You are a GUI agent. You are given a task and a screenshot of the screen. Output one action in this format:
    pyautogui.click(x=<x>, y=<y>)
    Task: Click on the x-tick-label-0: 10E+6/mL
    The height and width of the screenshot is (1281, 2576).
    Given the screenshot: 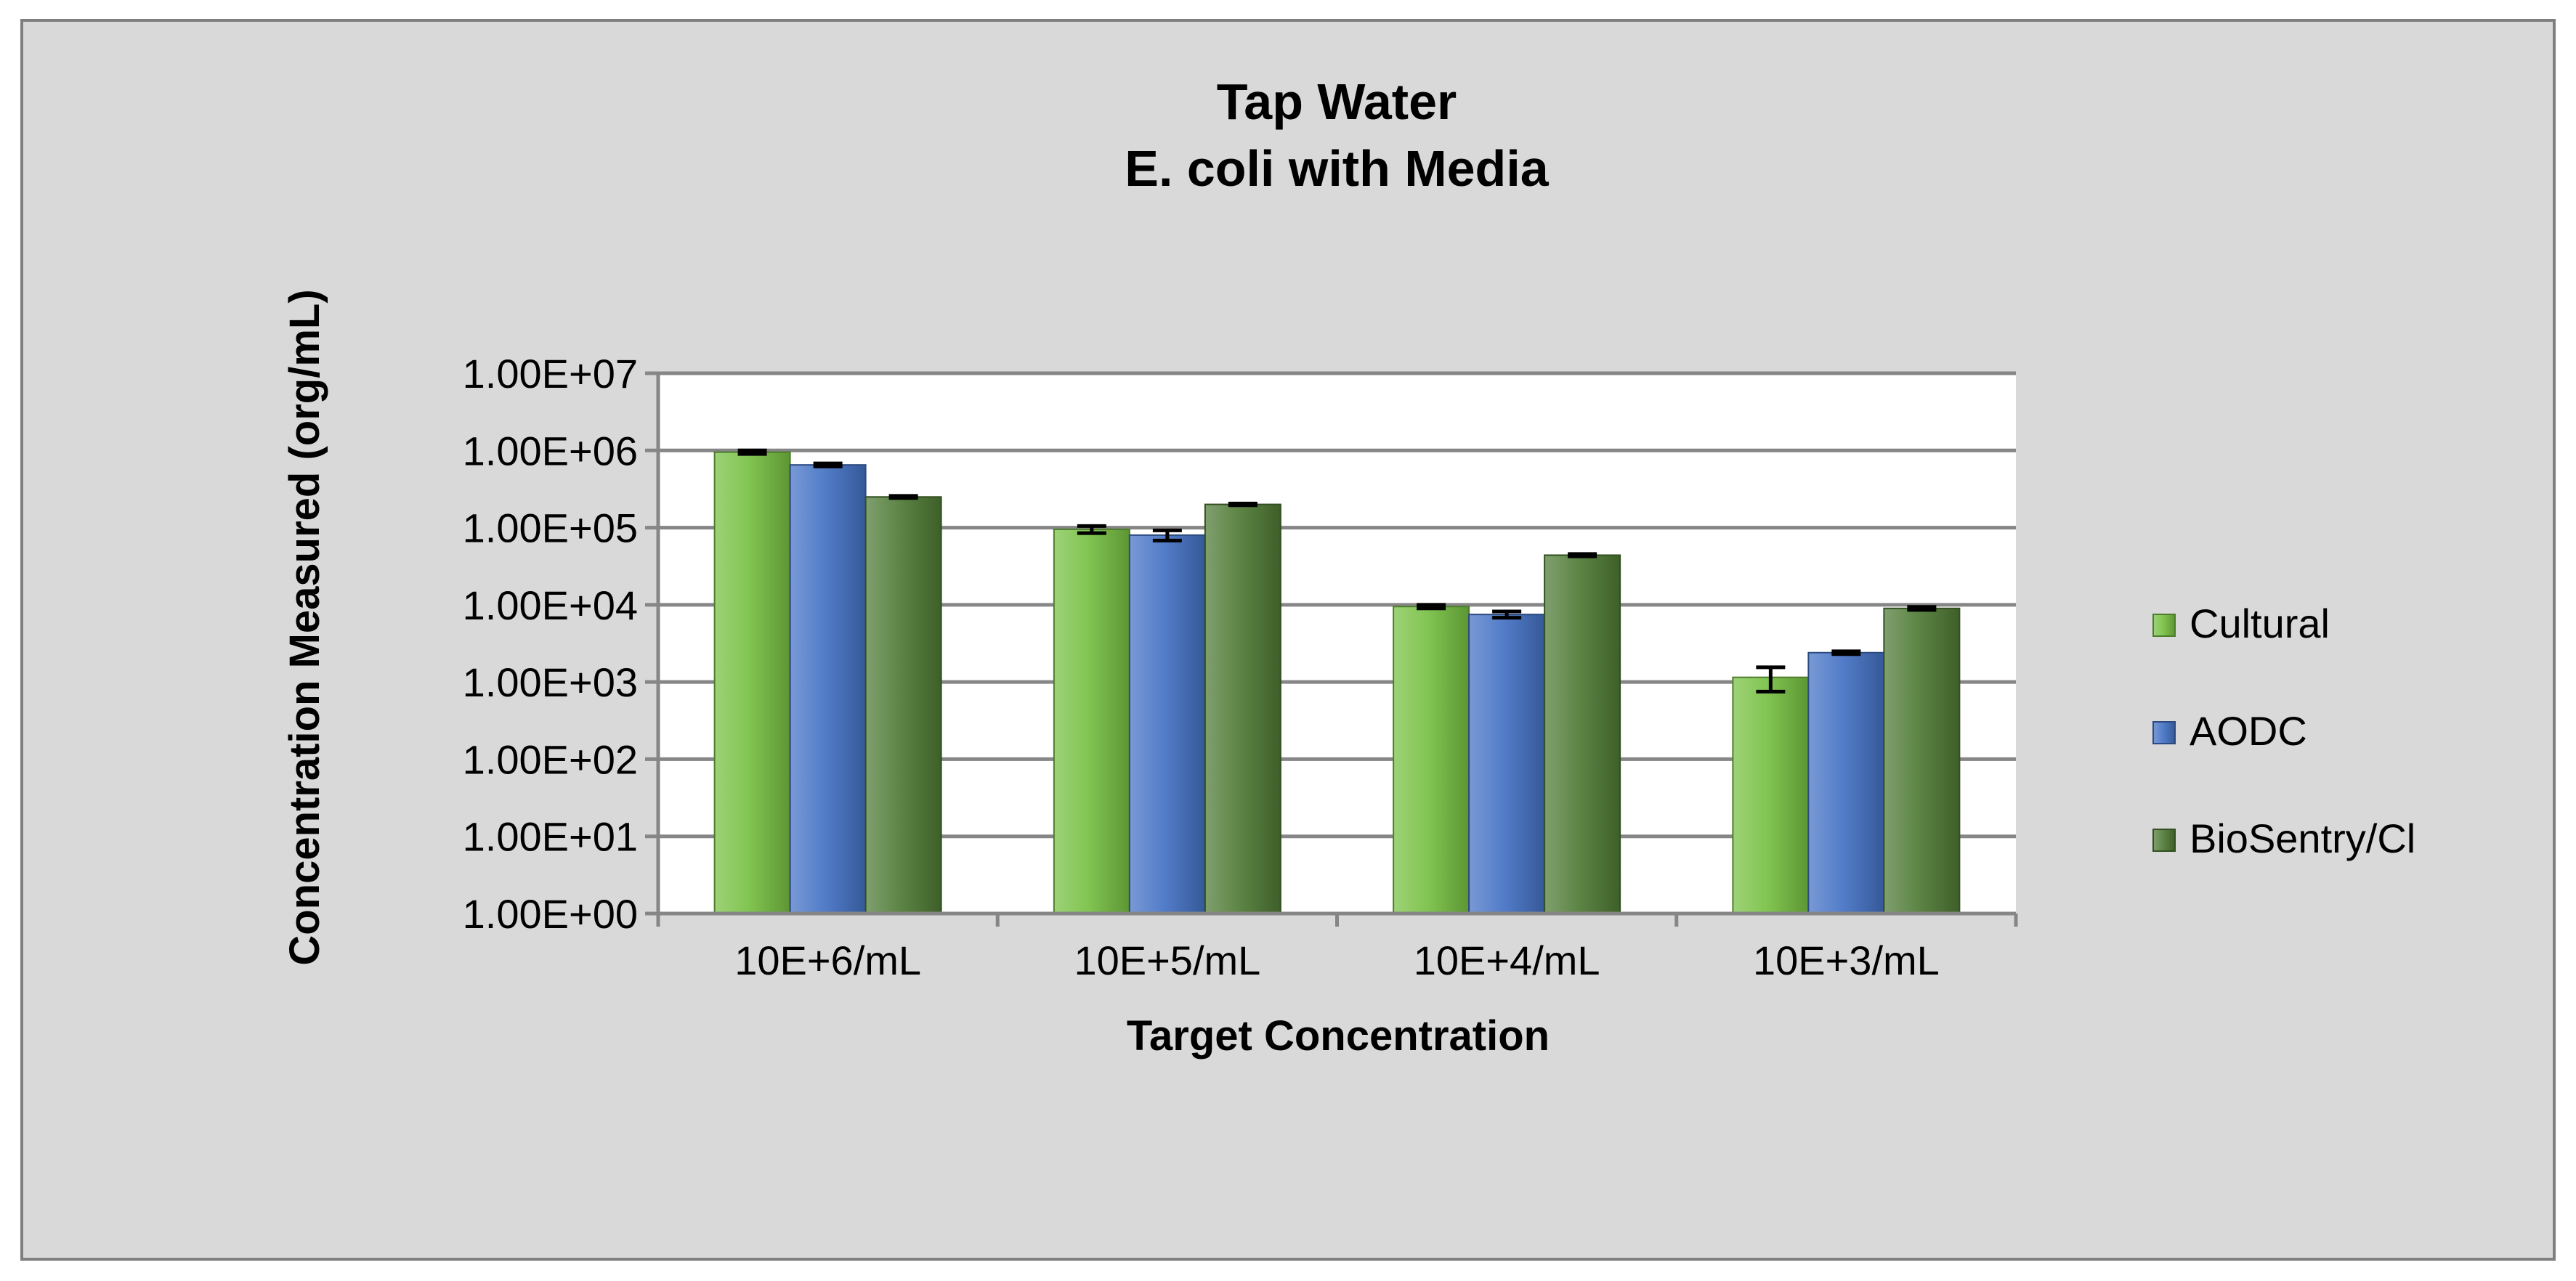 What is the action you would take?
    pyautogui.click(x=827, y=960)
    